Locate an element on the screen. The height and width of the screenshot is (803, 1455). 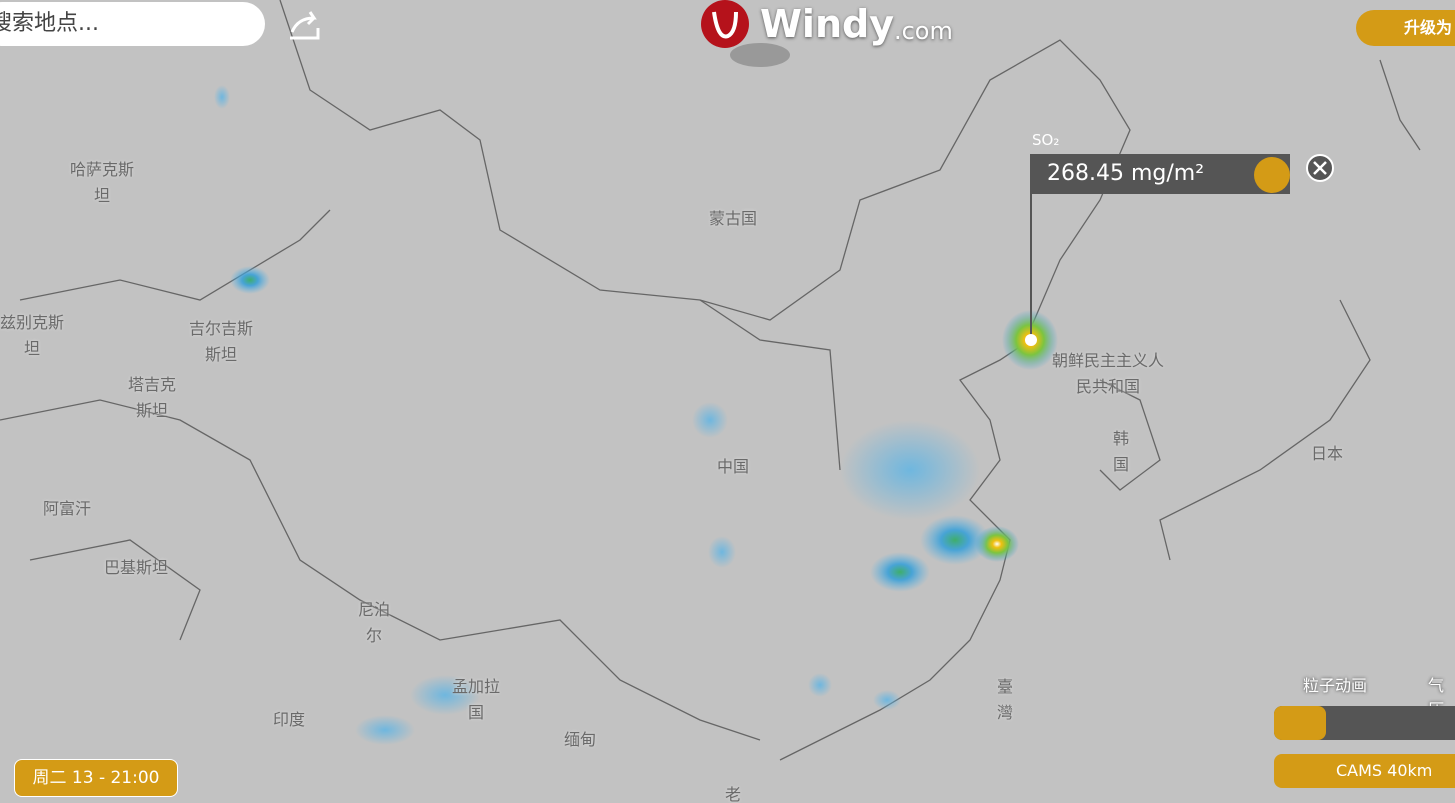
label-line: 哈萨克斯 is located at coordinates (102, 169).